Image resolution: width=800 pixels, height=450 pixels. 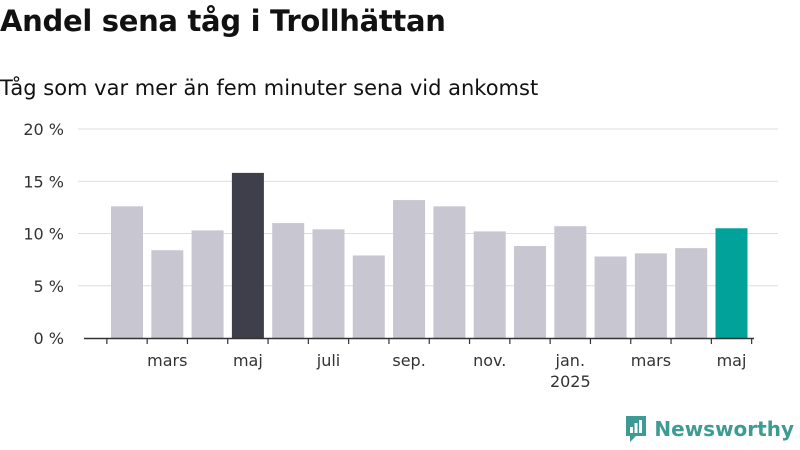 I want to click on y-tick-label: 5 %, so click(x=49, y=286).